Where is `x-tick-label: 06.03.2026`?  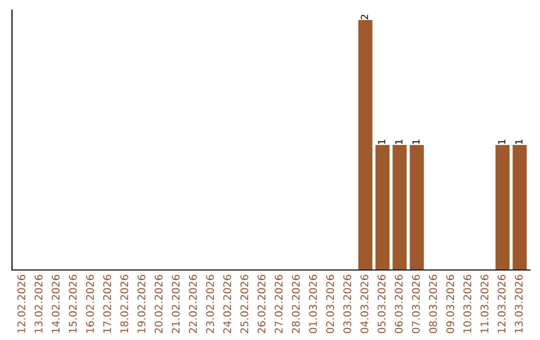 x-tick-label: 06.03.2026 is located at coordinates (398, 304).